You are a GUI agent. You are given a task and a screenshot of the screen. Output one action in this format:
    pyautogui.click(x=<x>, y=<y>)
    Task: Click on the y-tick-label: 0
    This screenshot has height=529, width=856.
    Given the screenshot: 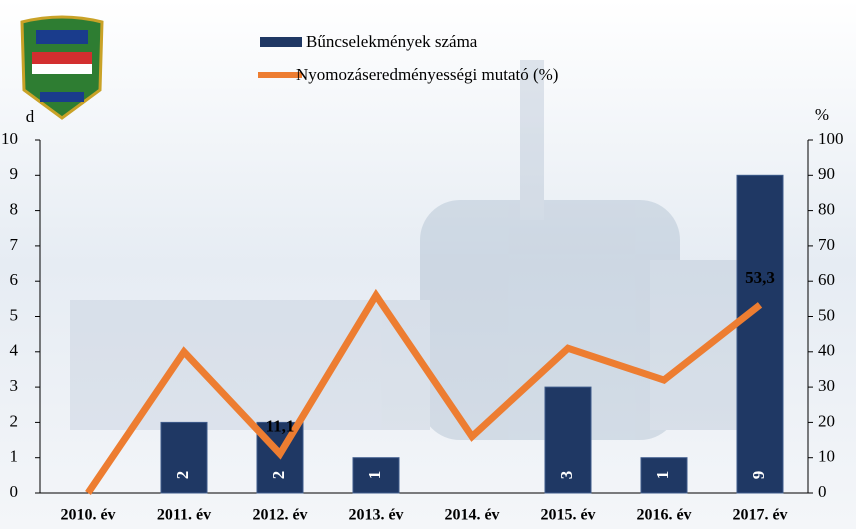 What is the action you would take?
    pyautogui.click(x=14, y=491)
    